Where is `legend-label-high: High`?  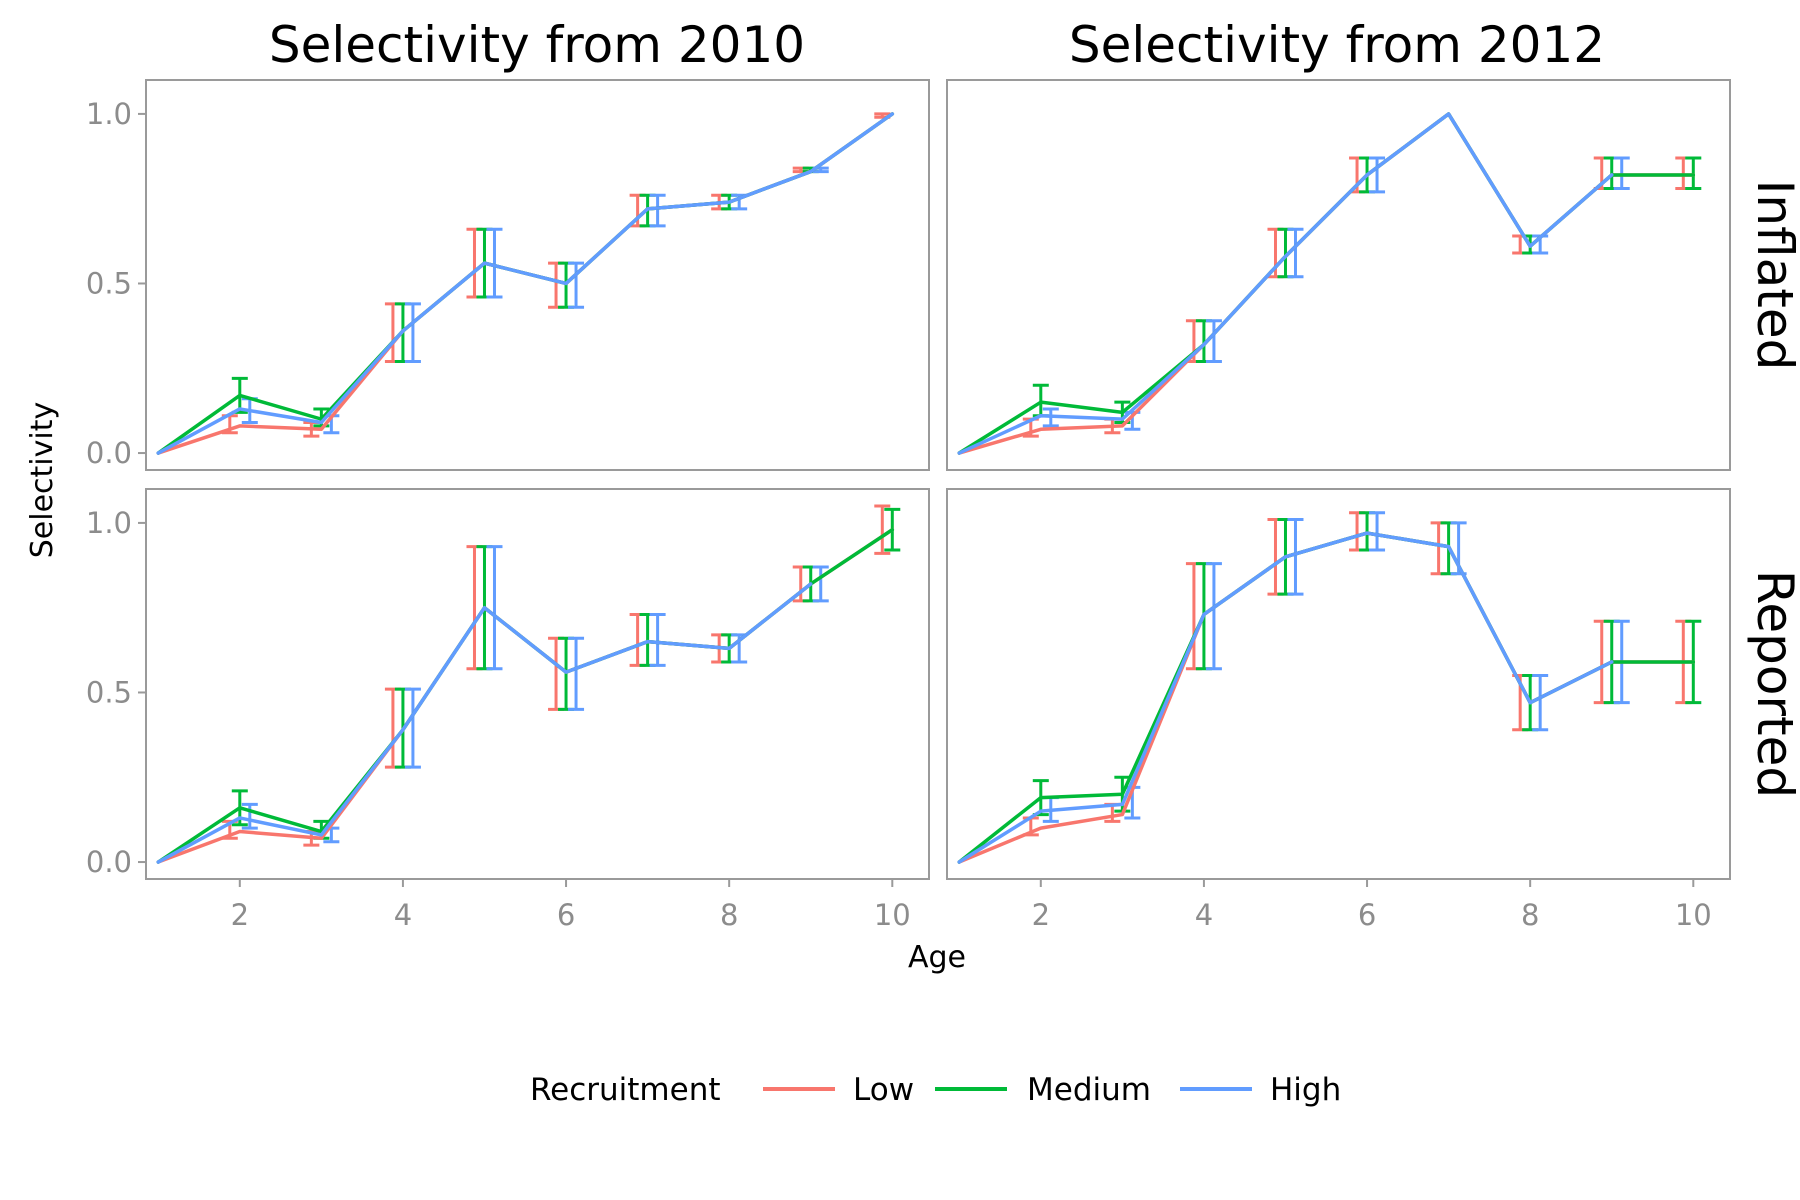
legend-label-high: High is located at coordinates (1305, 1090).